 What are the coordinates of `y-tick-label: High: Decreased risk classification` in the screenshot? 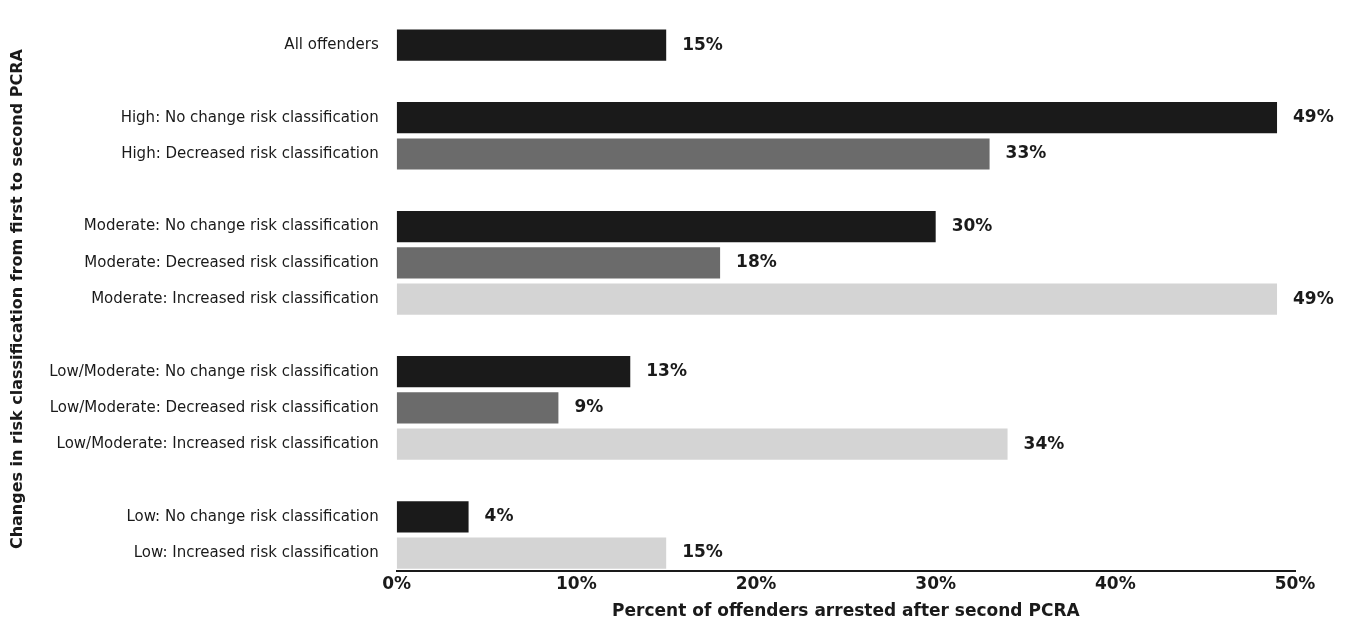 It's located at (250, 152).